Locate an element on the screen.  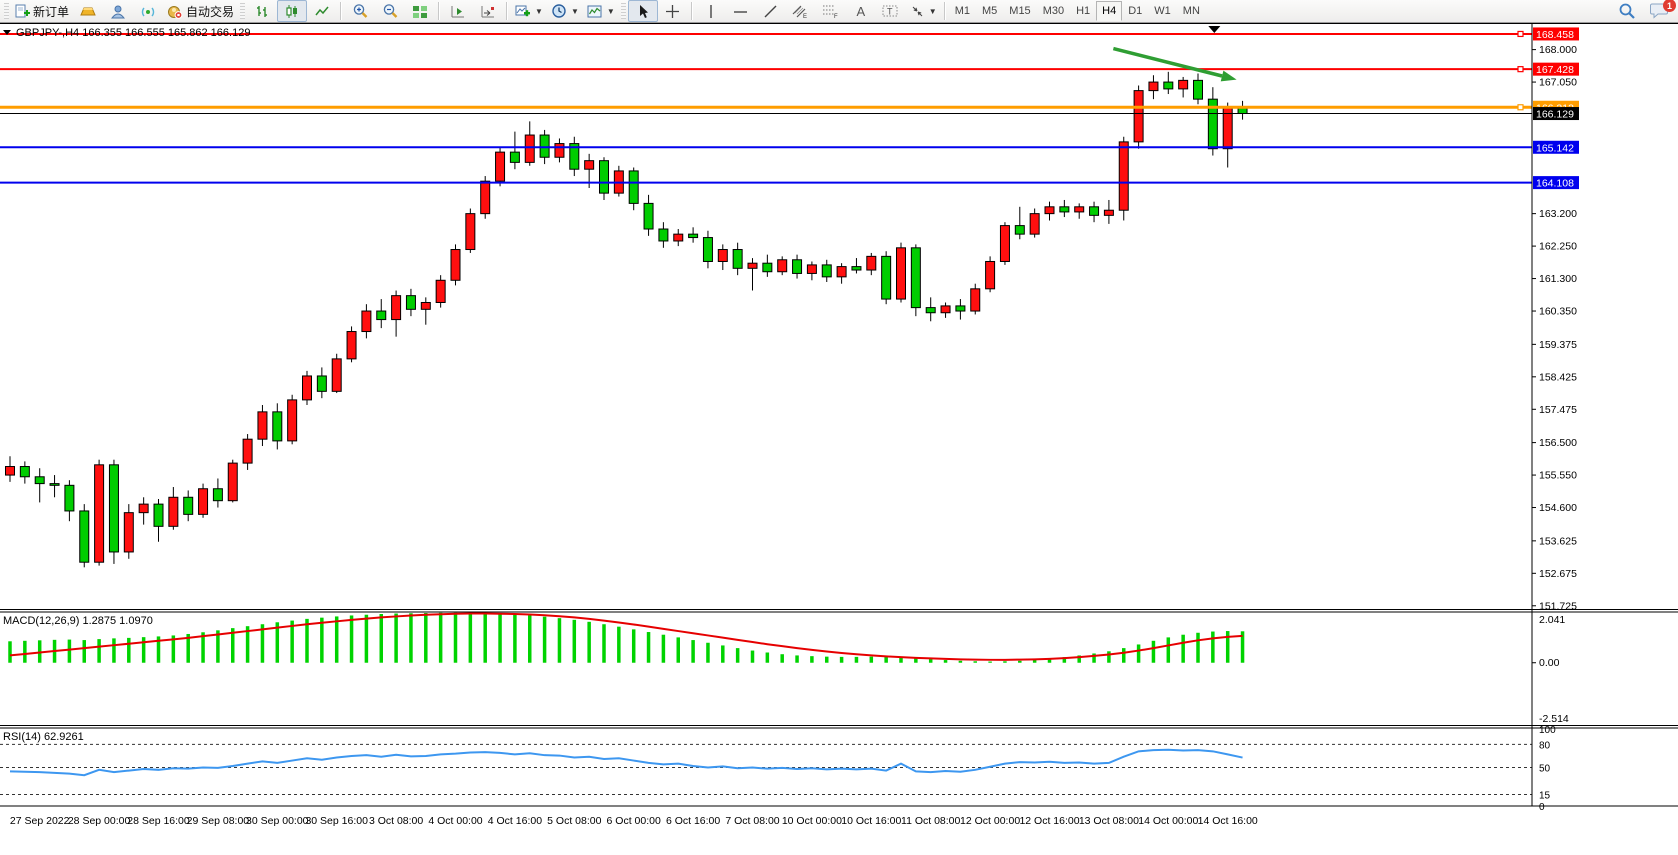
timeframe-W1: W1 is located at coordinates (1162, 11).